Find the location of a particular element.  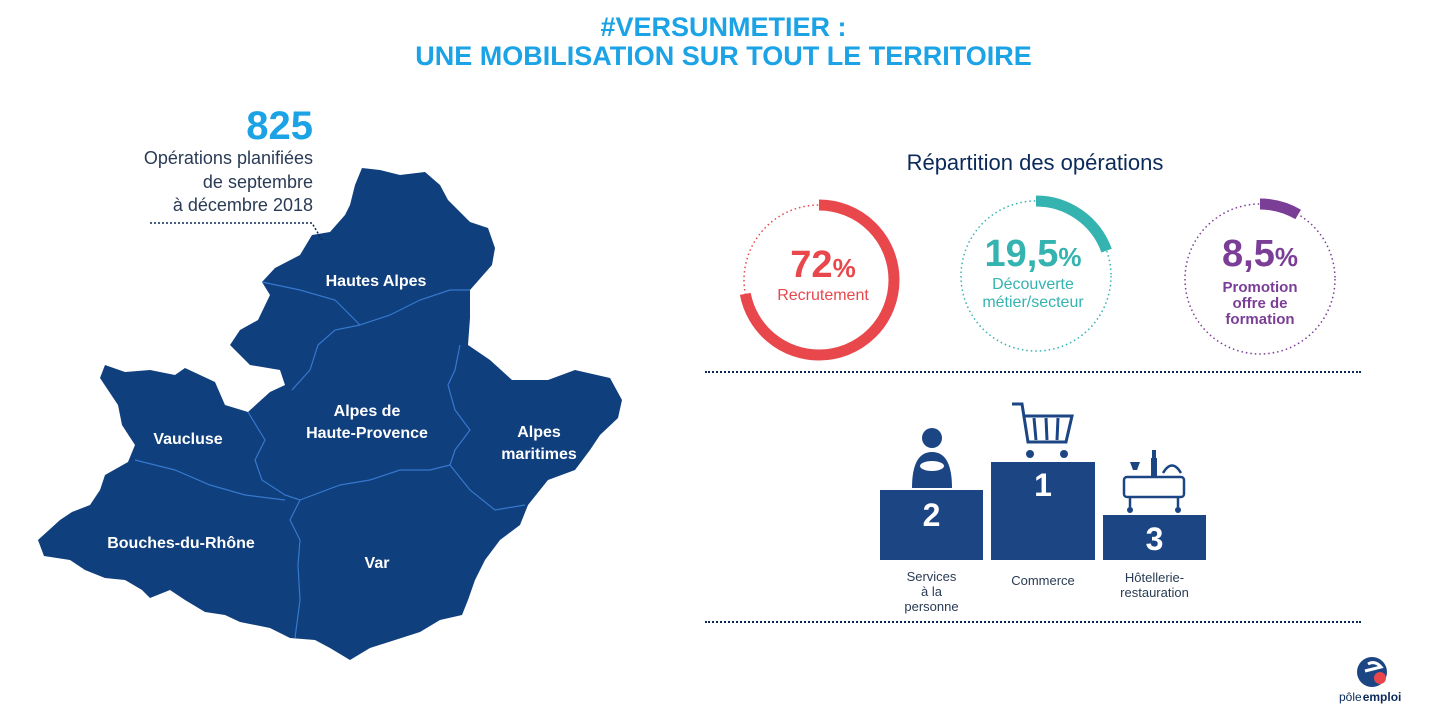

leader-line is located at coordinates (236, 231).